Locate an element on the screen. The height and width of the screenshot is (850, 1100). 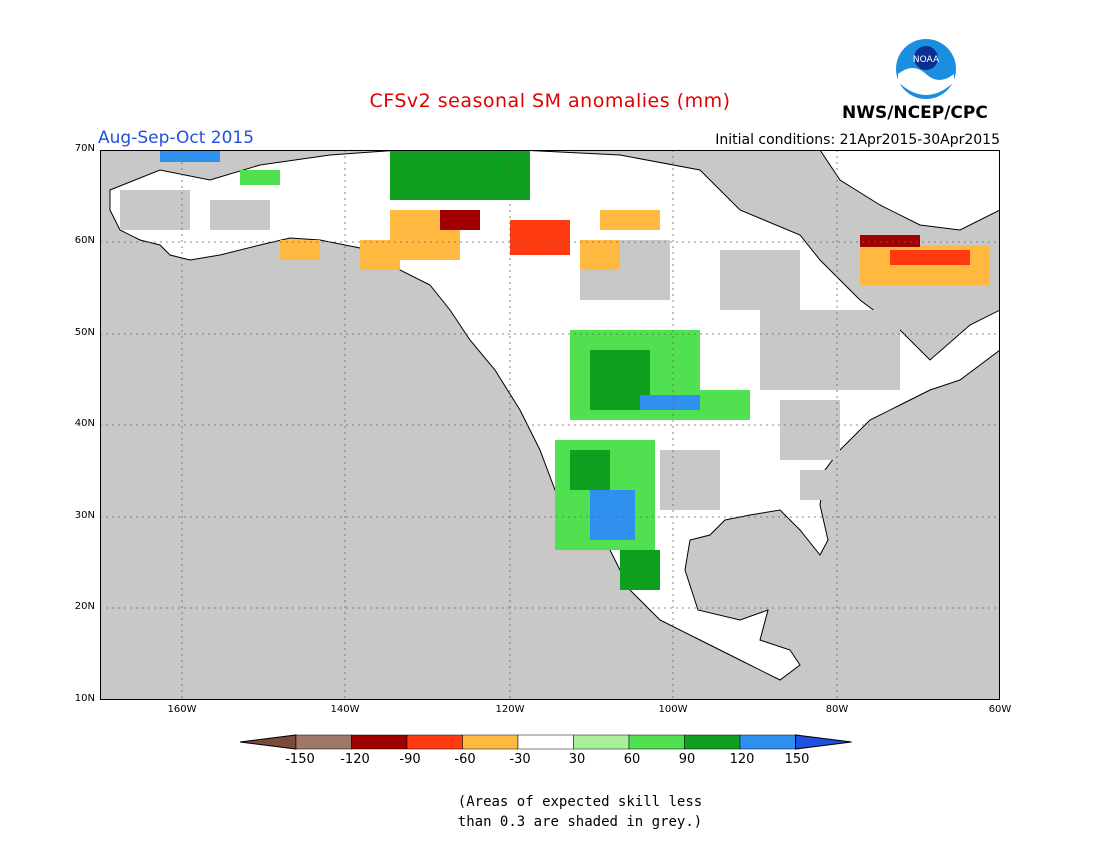
lon-label-100w: 100W is located at coordinates (673, 709).